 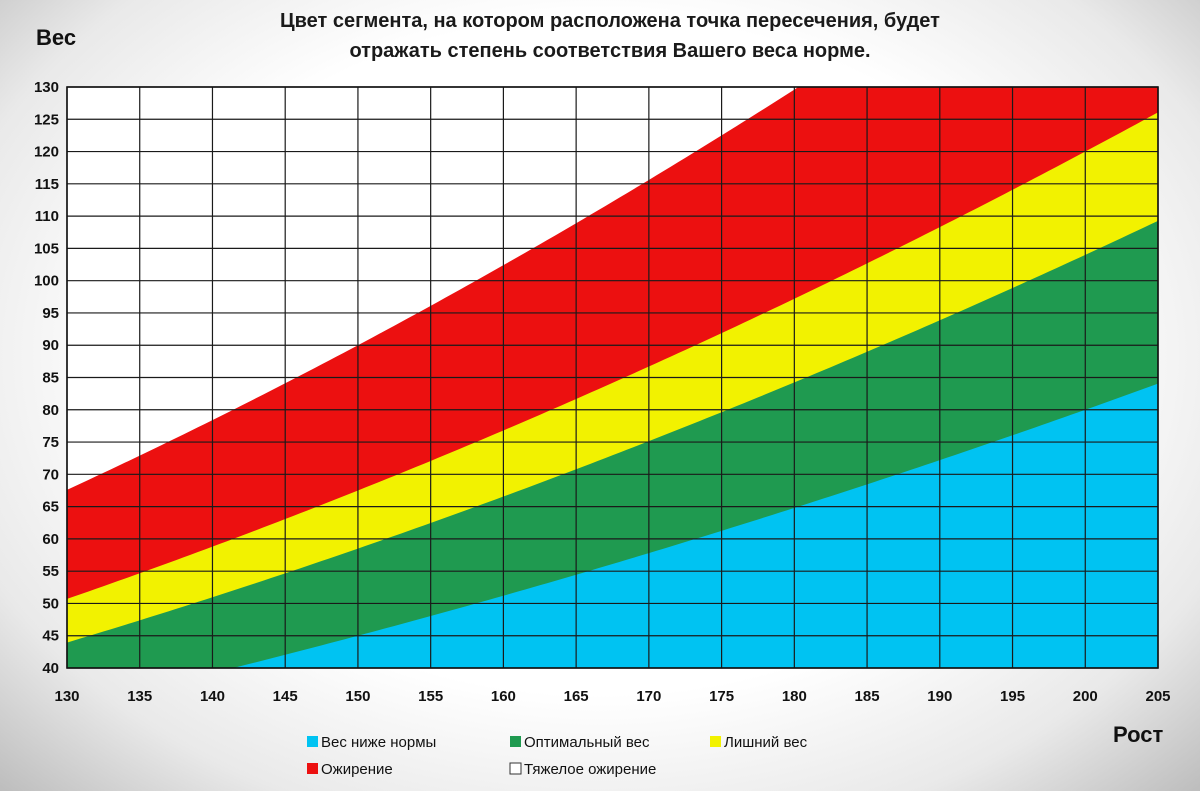 I want to click on y-tick-label: 105, so click(x=46, y=248).